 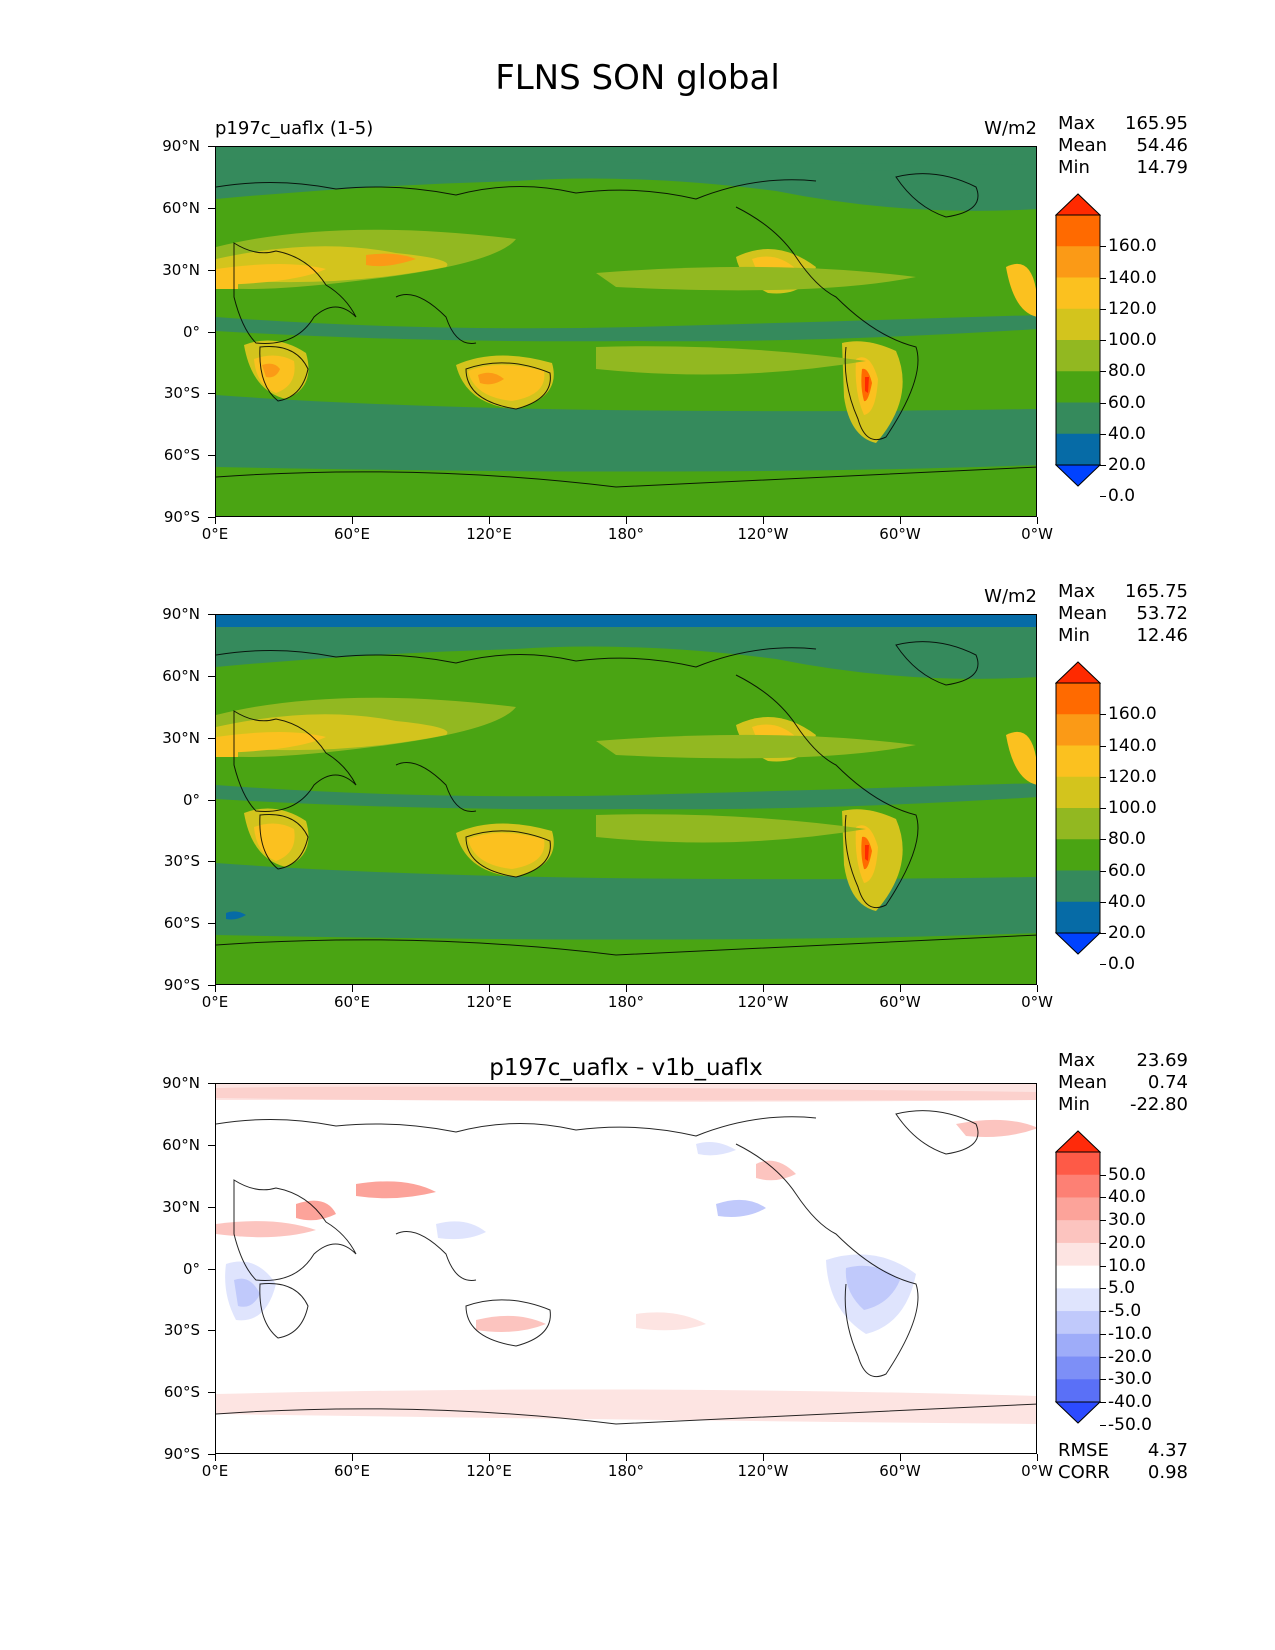 What do you see at coordinates (1037, 1471) in the screenshot?
I see `x-tick-label: 0°W` at bounding box center [1037, 1471].